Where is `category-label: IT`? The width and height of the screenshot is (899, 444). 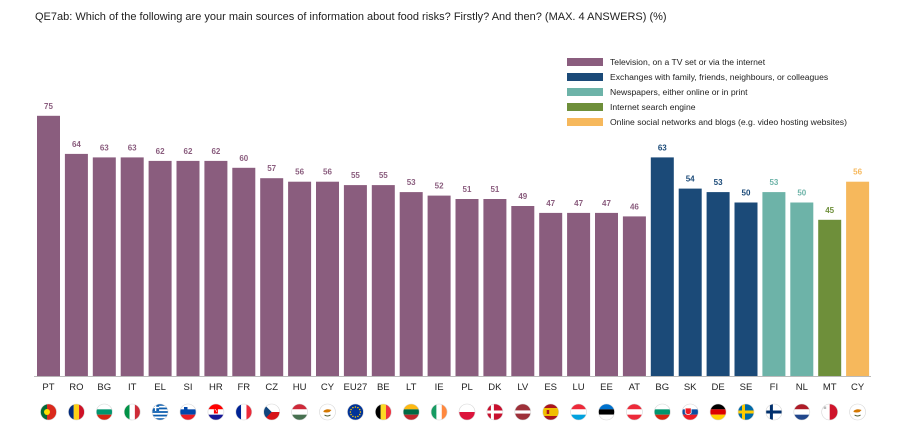
category-label: IT is located at coordinates (132, 387).